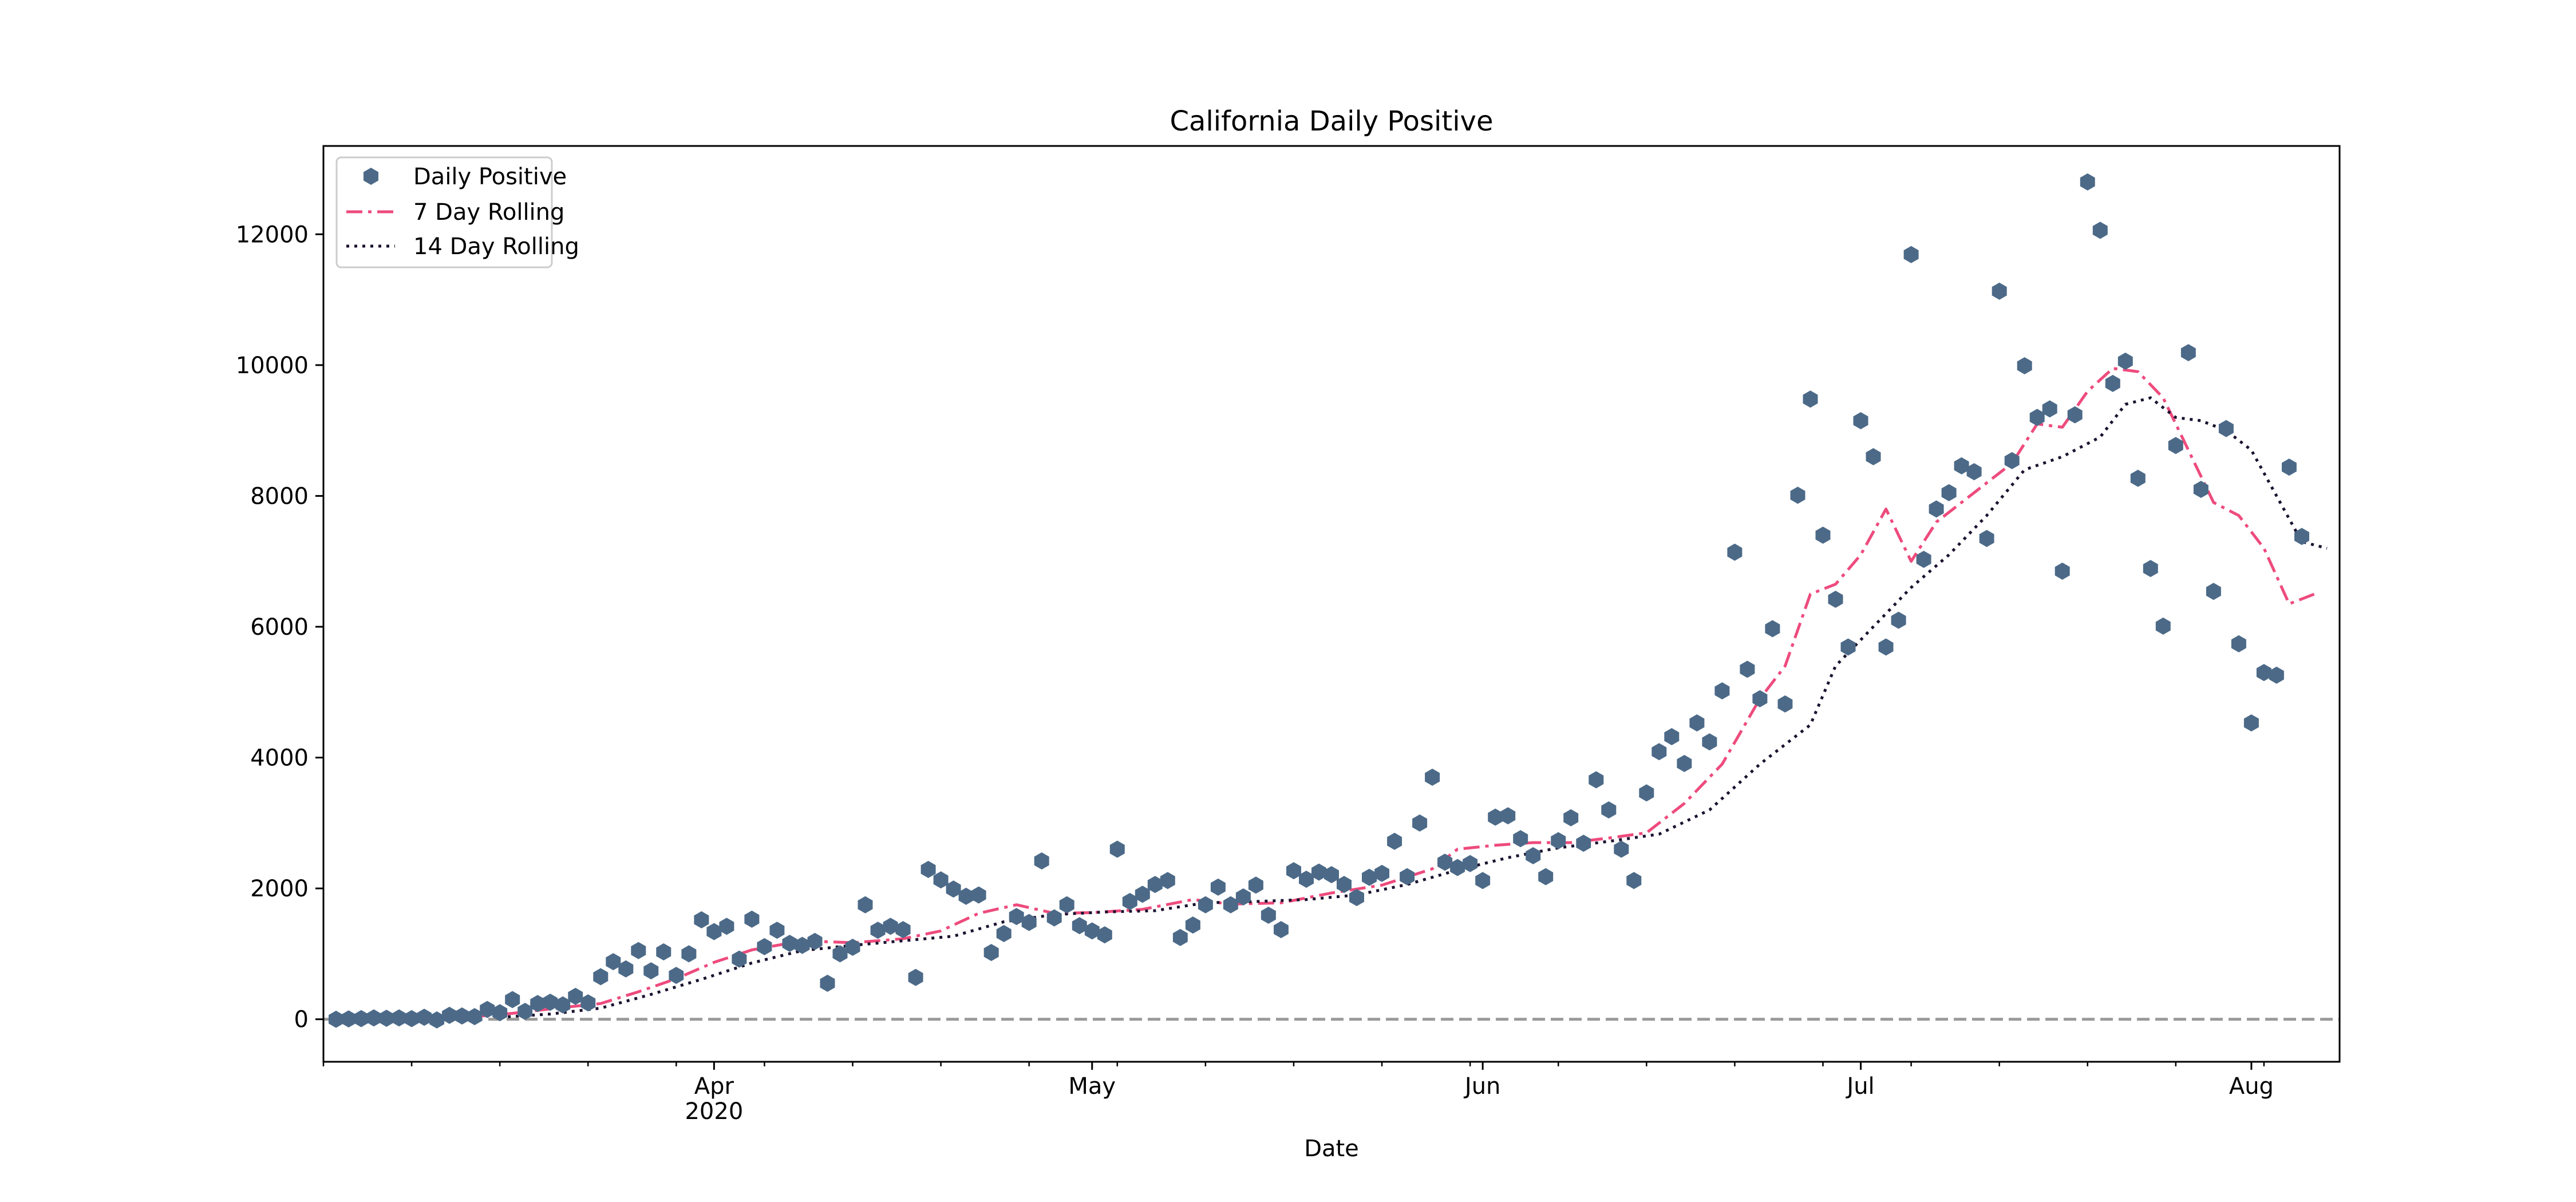  What do you see at coordinates (279, 627) in the screenshot?
I see `y-tick-label: 6000` at bounding box center [279, 627].